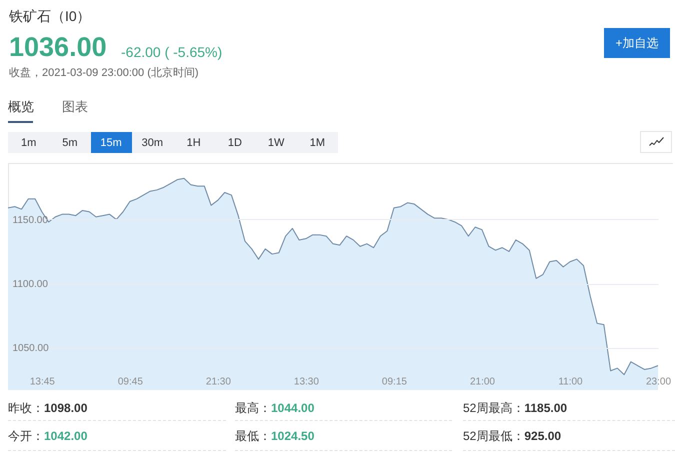  What do you see at coordinates (219, 382) in the screenshot?
I see `x-tick-label: 21:30` at bounding box center [219, 382].